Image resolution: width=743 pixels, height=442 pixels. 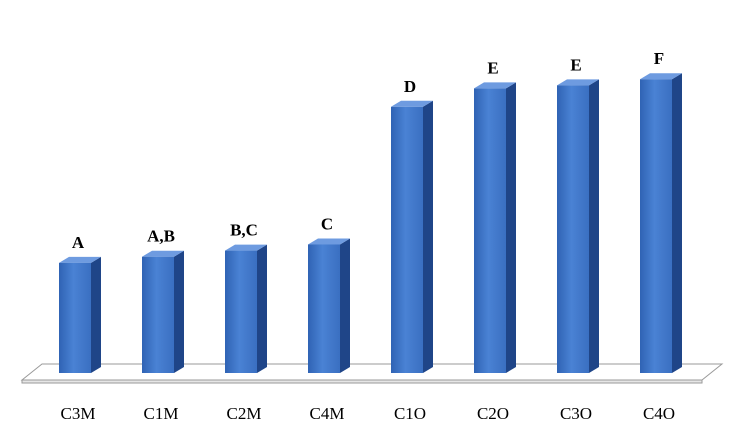 I want to click on bar-front-C4M, so click(x=324, y=308).